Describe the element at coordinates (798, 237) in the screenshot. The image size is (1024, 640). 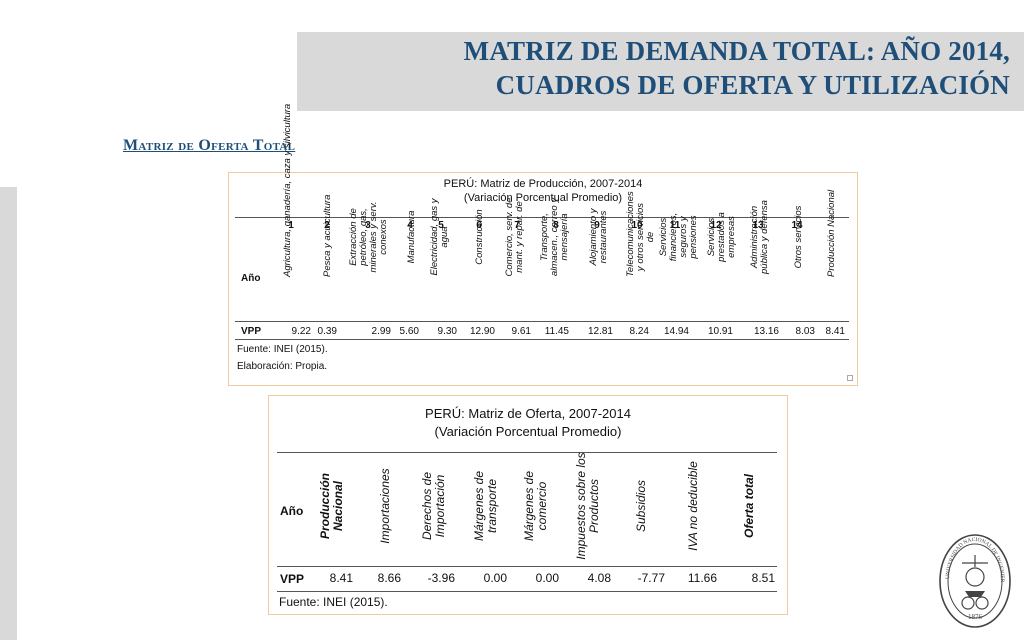
I see `column-header: Otros servicios` at that location.